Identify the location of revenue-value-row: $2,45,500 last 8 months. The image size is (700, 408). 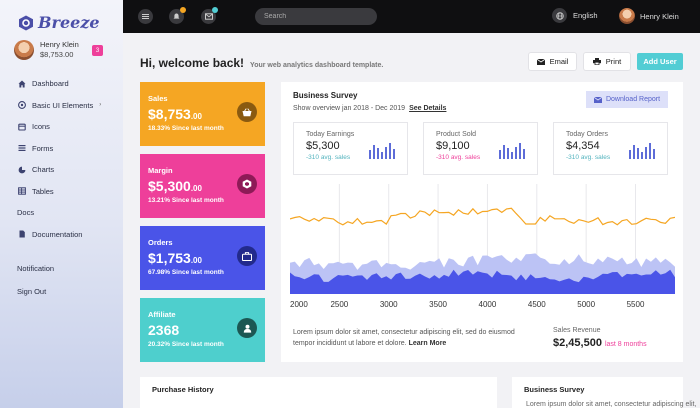
(600, 343).